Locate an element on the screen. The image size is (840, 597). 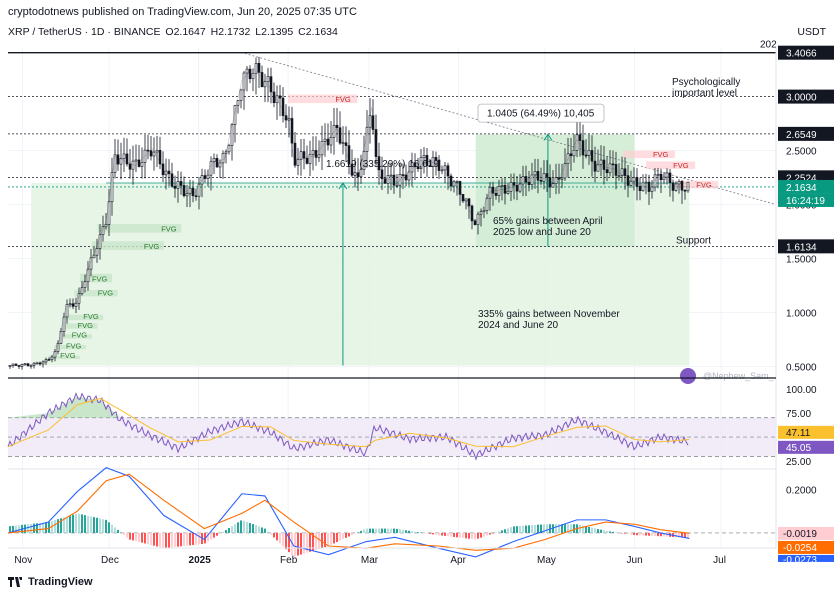
price-label-text: 1.6134 is located at coordinates (801, 247).